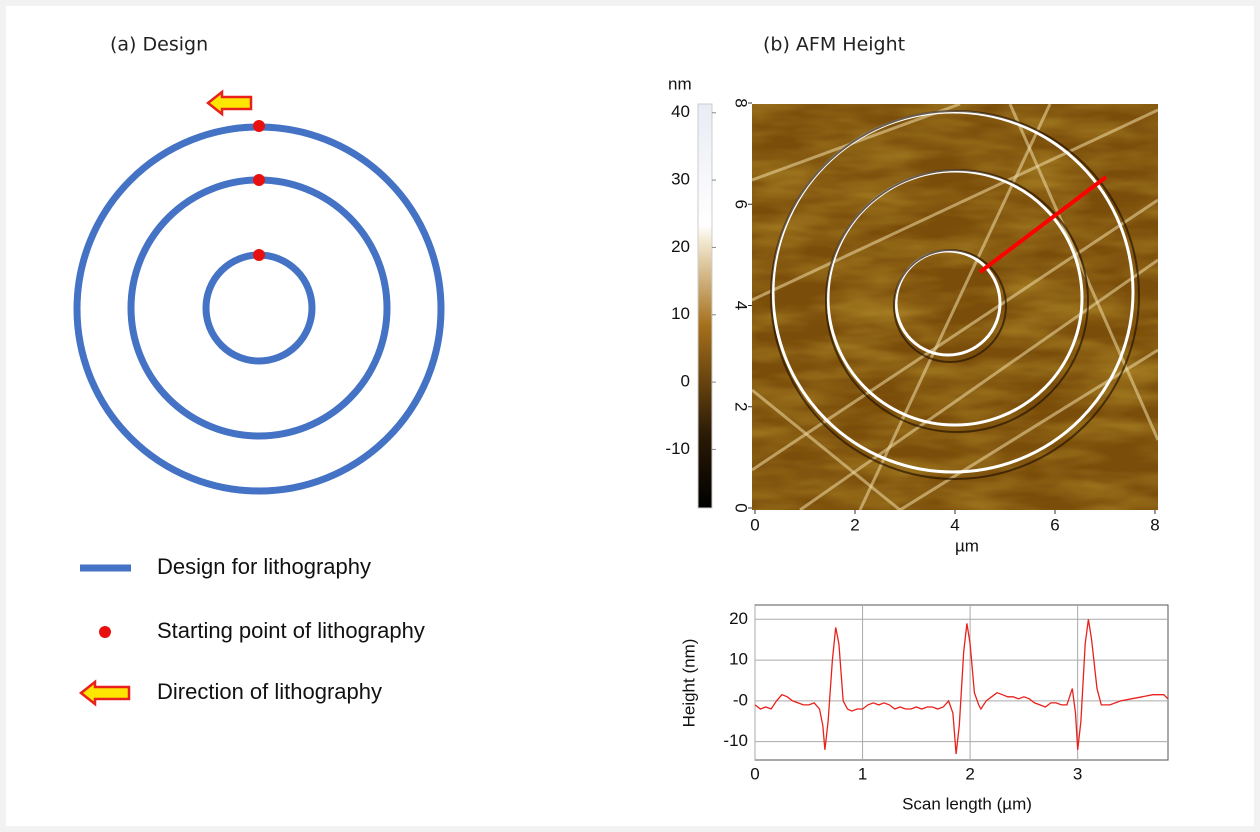 This screenshot has width=1260, height=832. I want to click on y-tick-label: -10, so click(735, 740).